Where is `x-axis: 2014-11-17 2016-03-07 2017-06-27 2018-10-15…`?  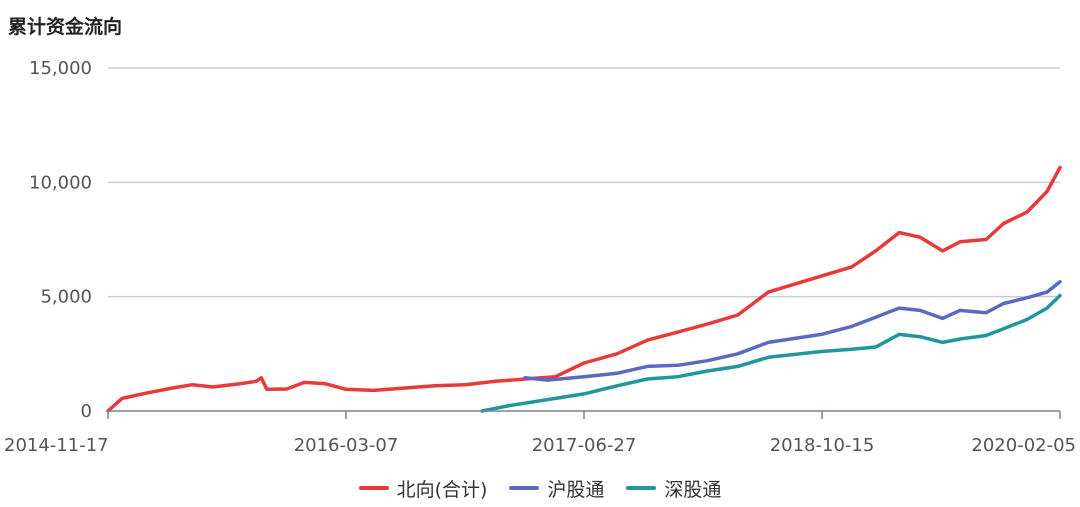 x-axis: 2014-11-17 2016-03-07 2017-06-27 2018-10-15… is located at coordinates (540, 433).